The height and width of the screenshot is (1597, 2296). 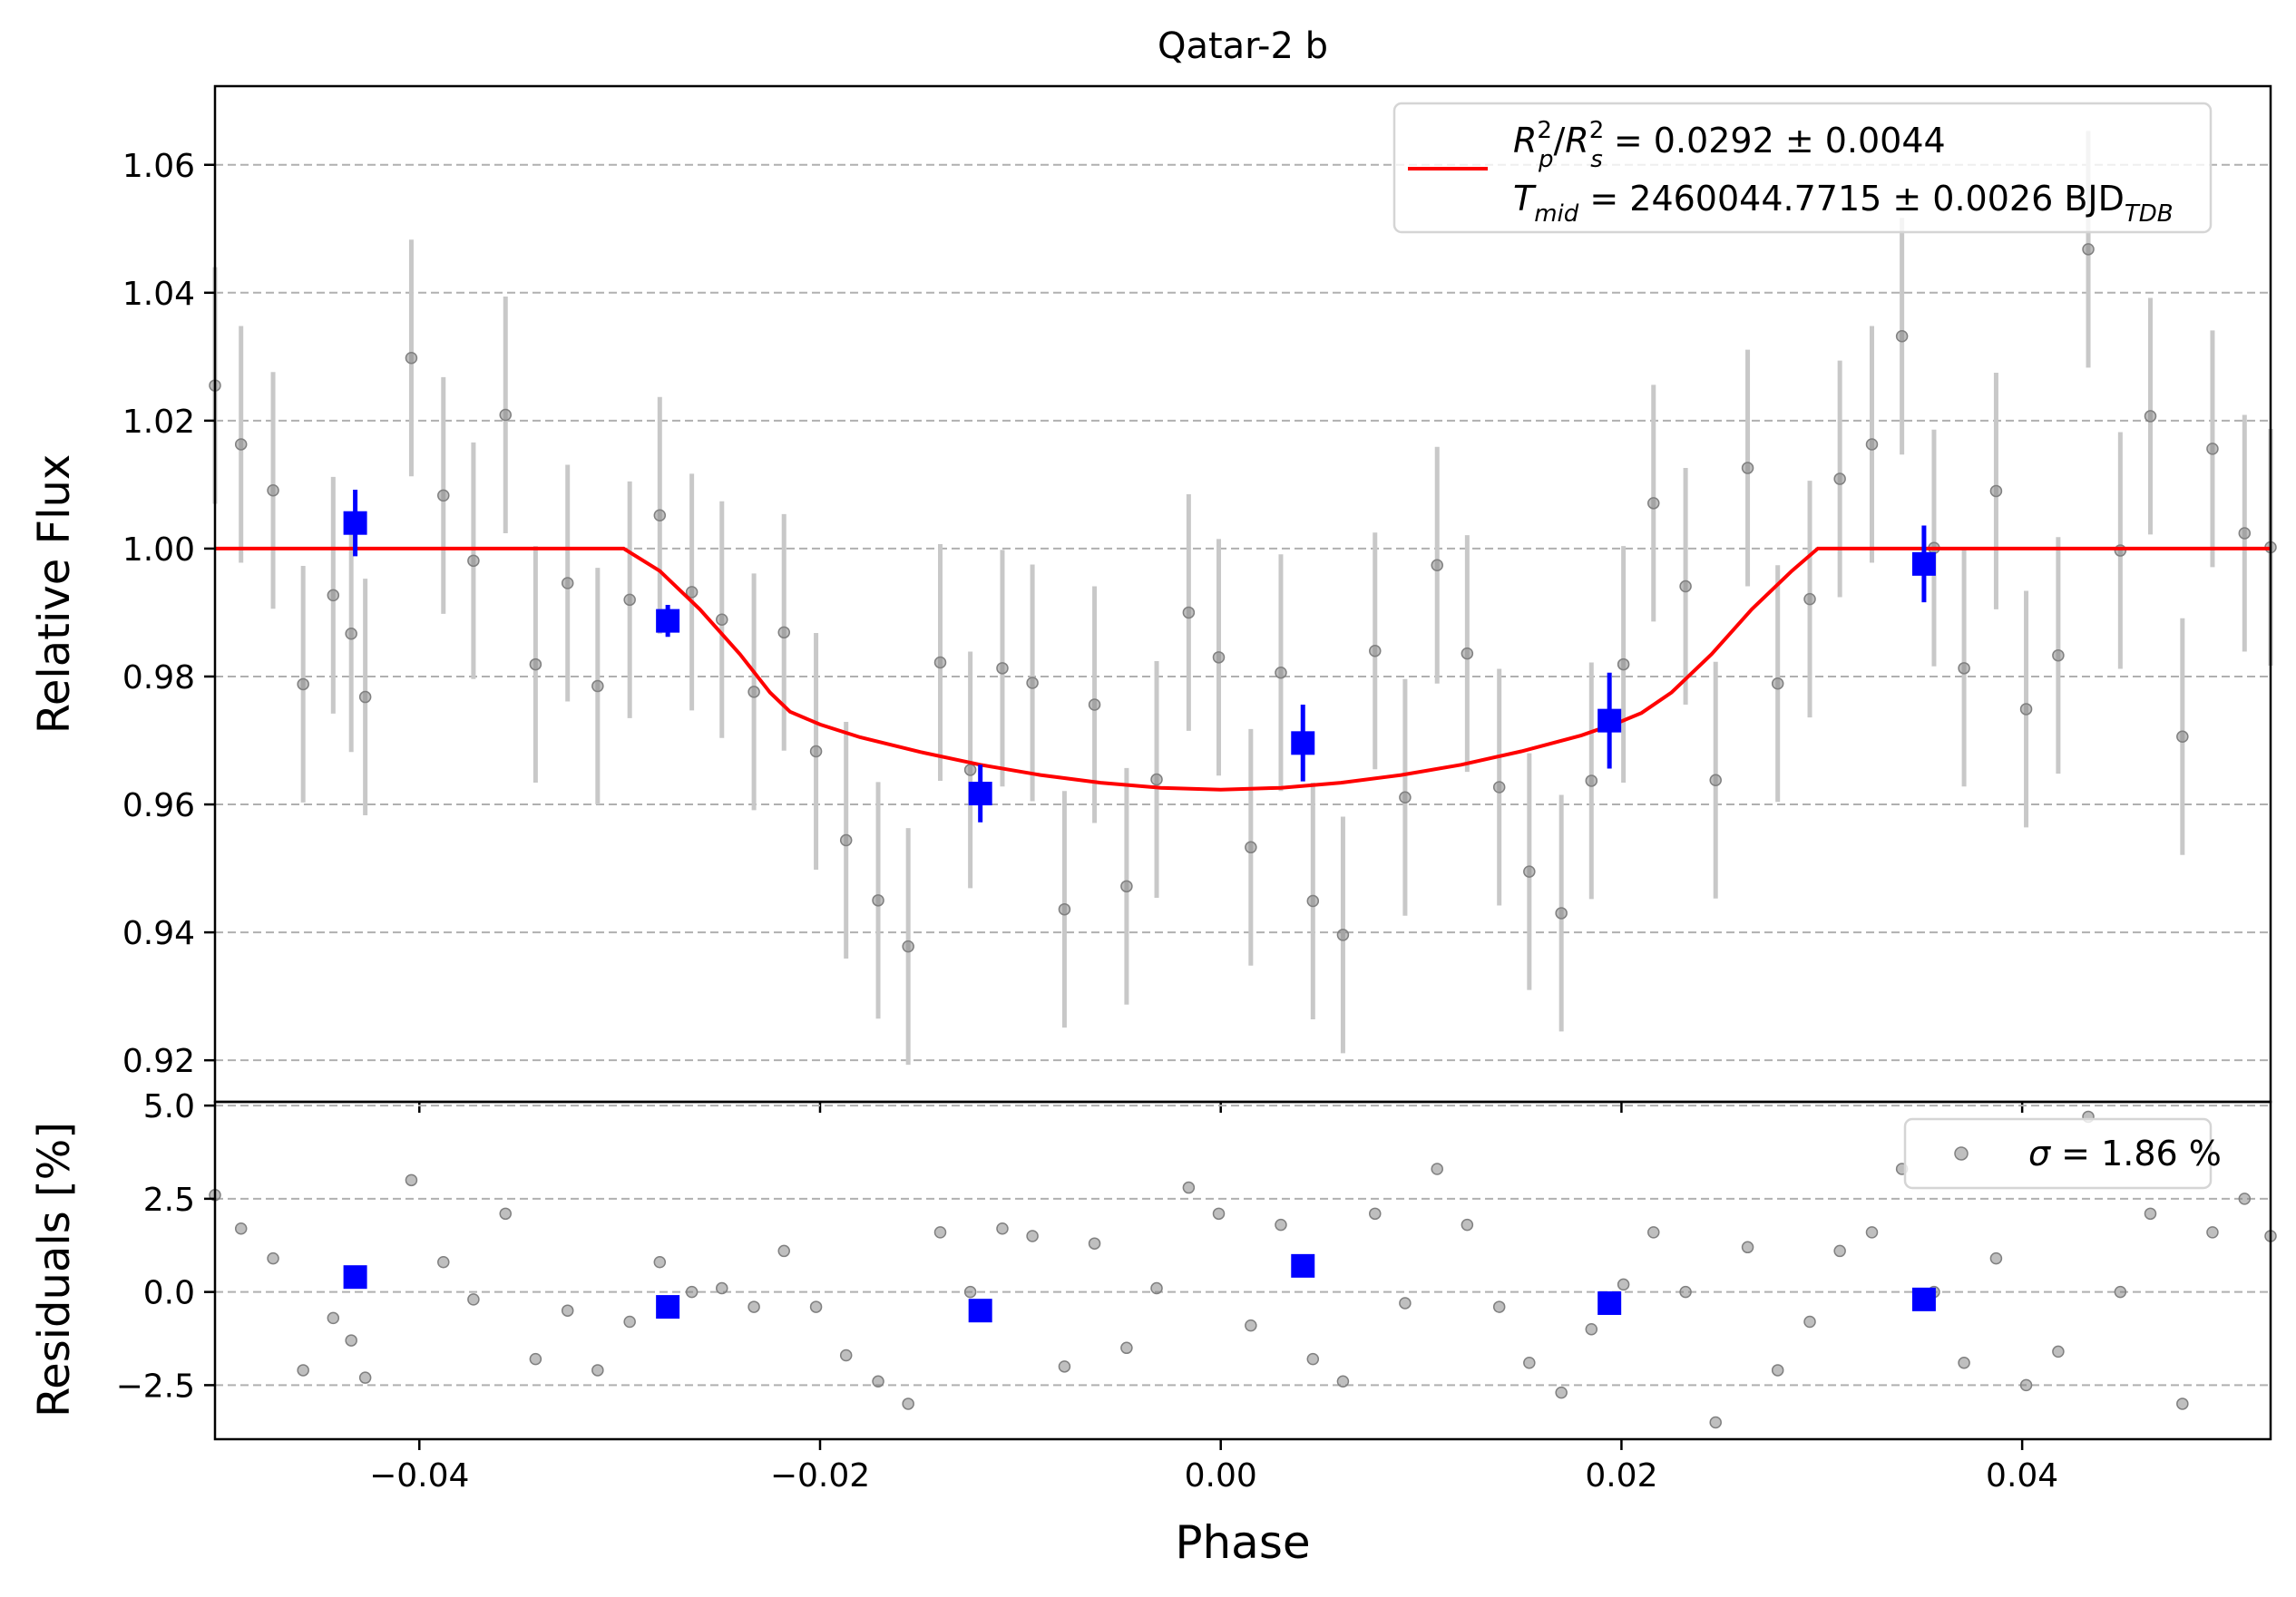 I want to click on legend-depth-sup1: 2, so click(x=1544, y=130).